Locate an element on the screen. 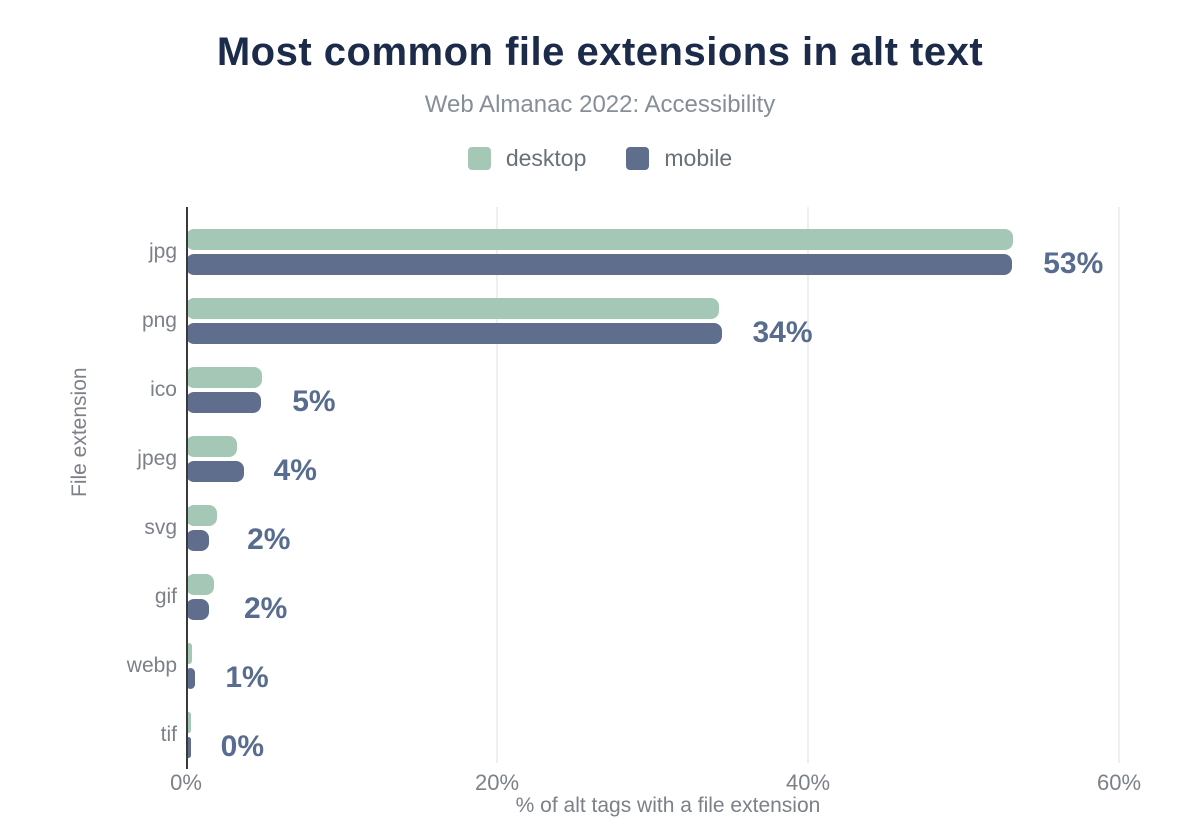  value-label-webp: 1% is located at coordinates (247, 677).